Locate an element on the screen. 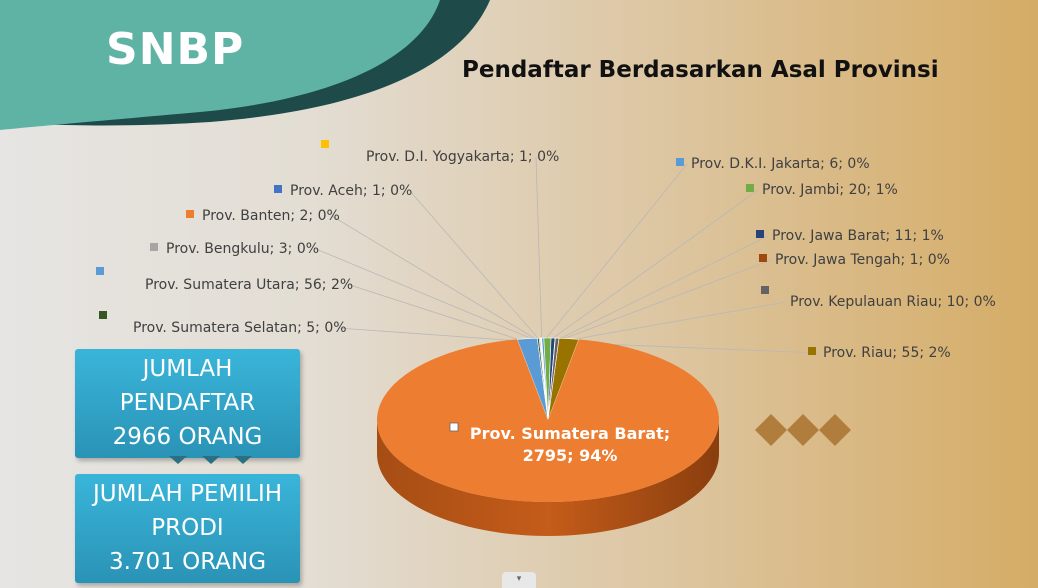 The height and width of the screenshot is (588, 1038). pie-3d is located at coordinates (548, 436).